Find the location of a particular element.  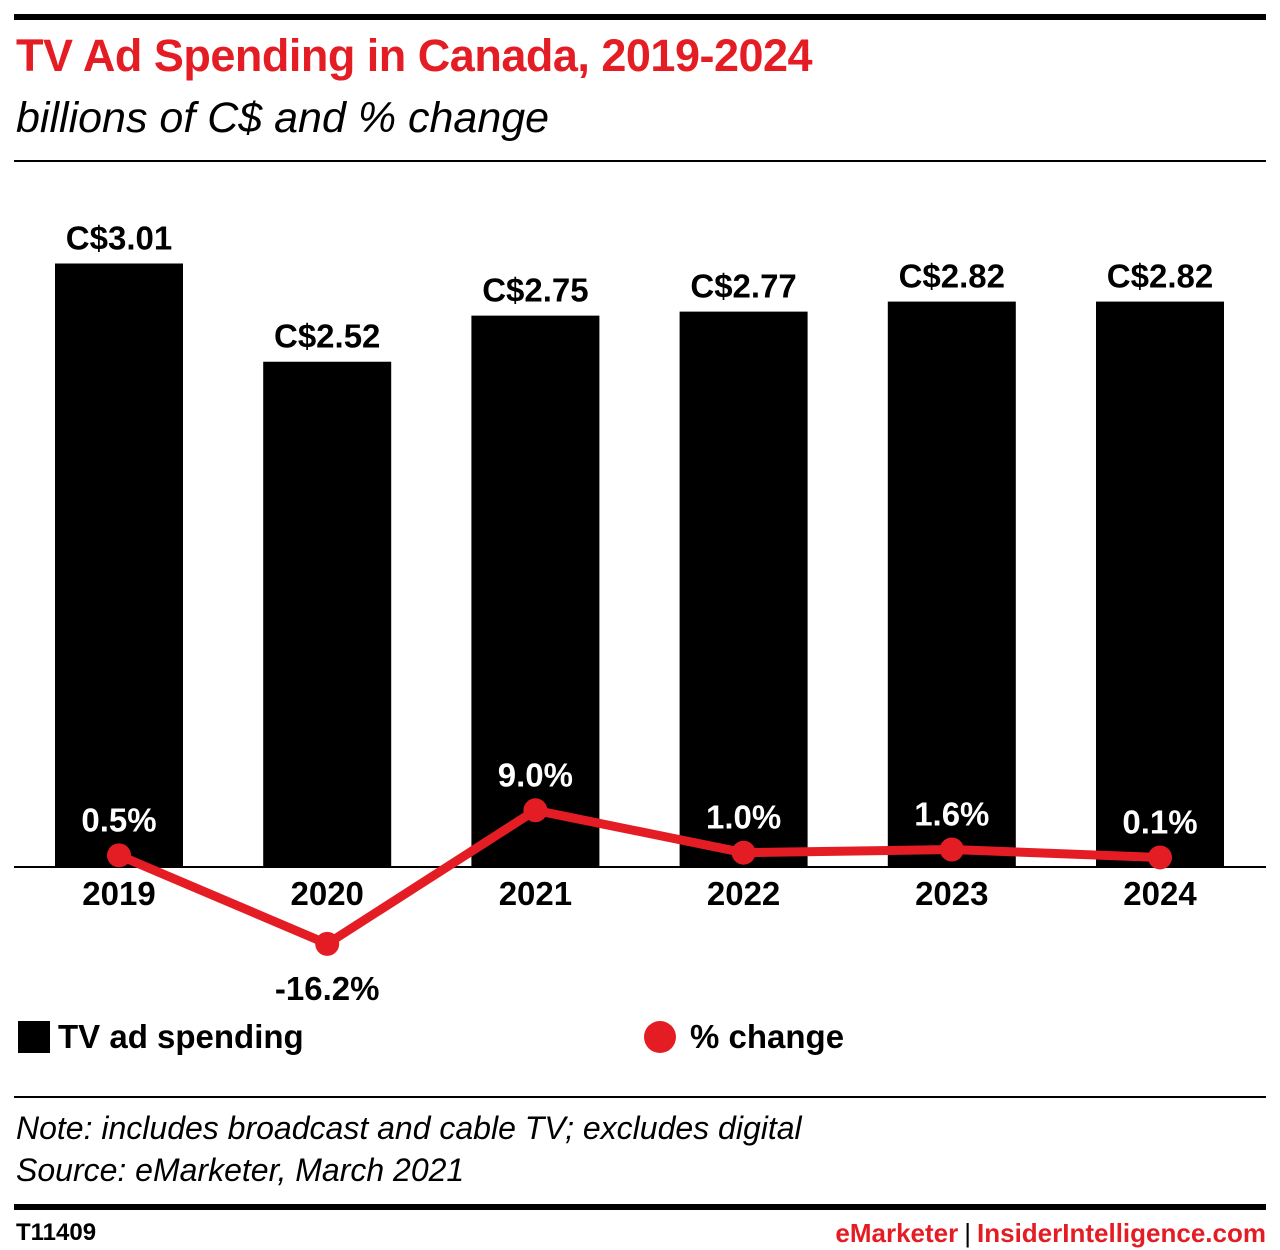

brand-emarketer: eMarketer is located at coordinates (897, 1233).